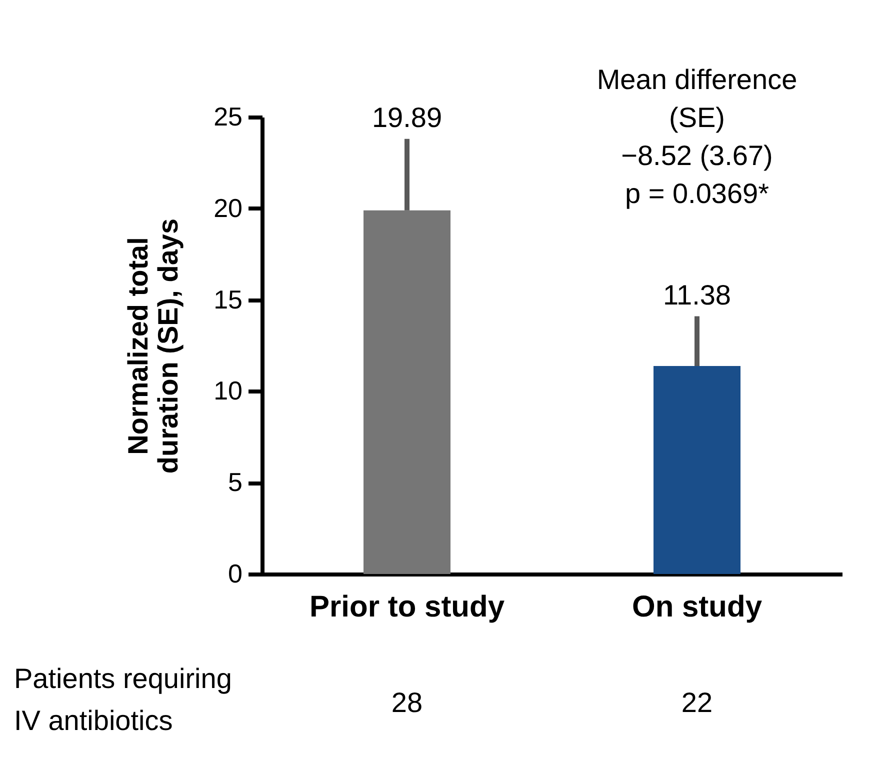  Describe the element at coordinates (697, 294) in the screenshot. I see `data-label: 11.38` at that location.